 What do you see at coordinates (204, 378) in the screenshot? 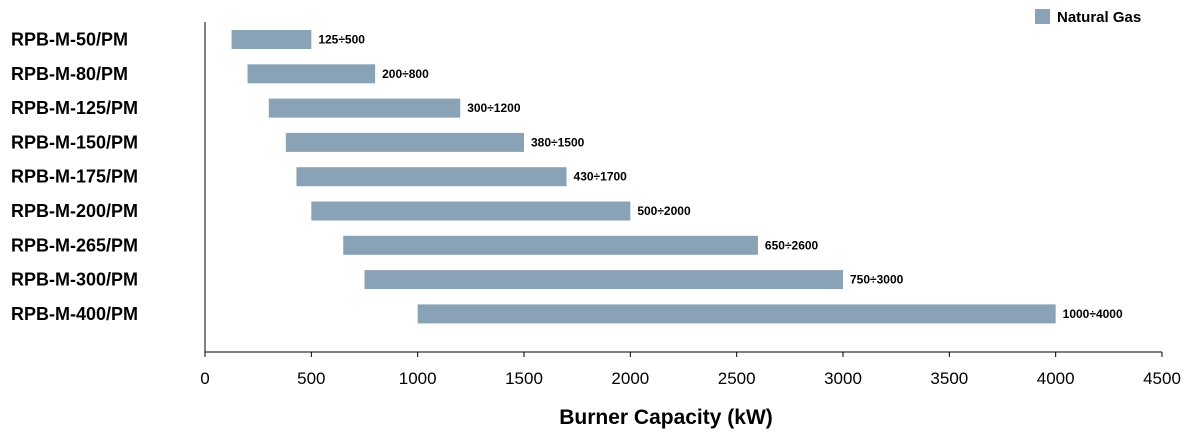
I see `x-tick-label: 0` at bounding box center [204, 378].